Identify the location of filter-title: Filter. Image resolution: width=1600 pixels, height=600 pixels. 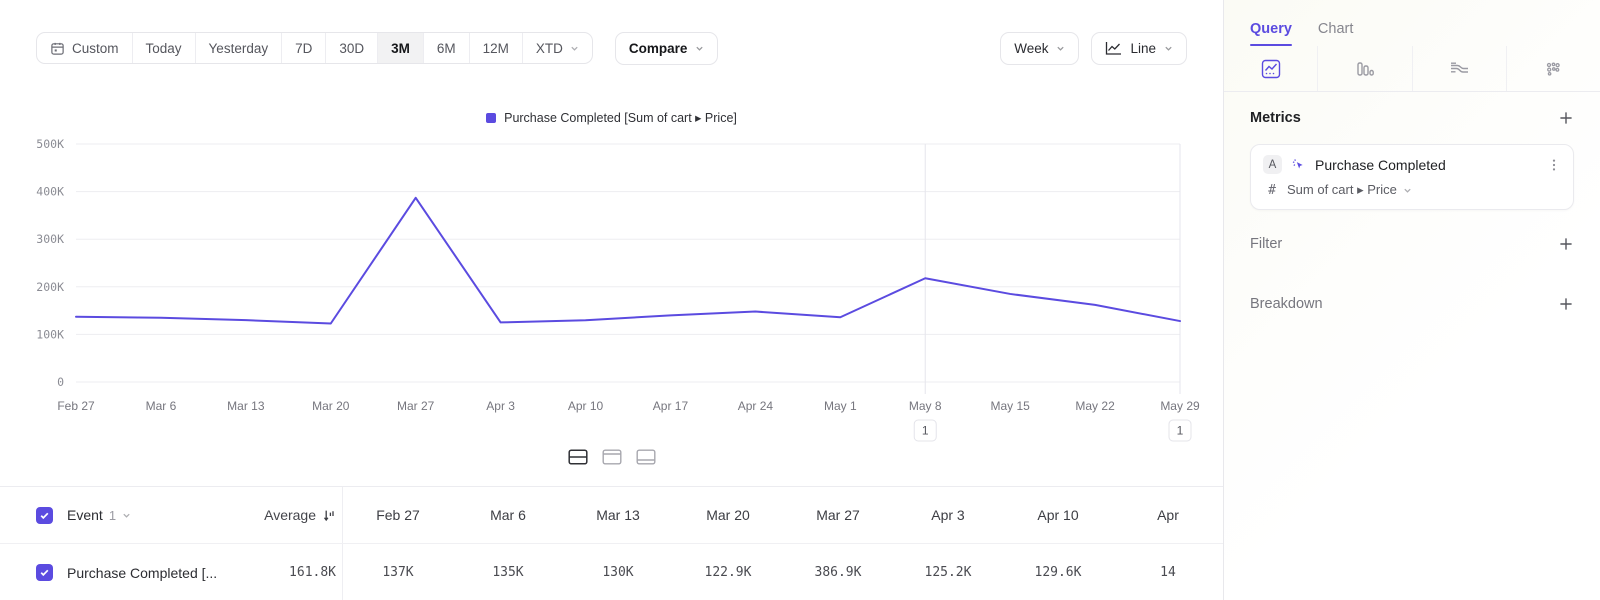
(1266, 244).